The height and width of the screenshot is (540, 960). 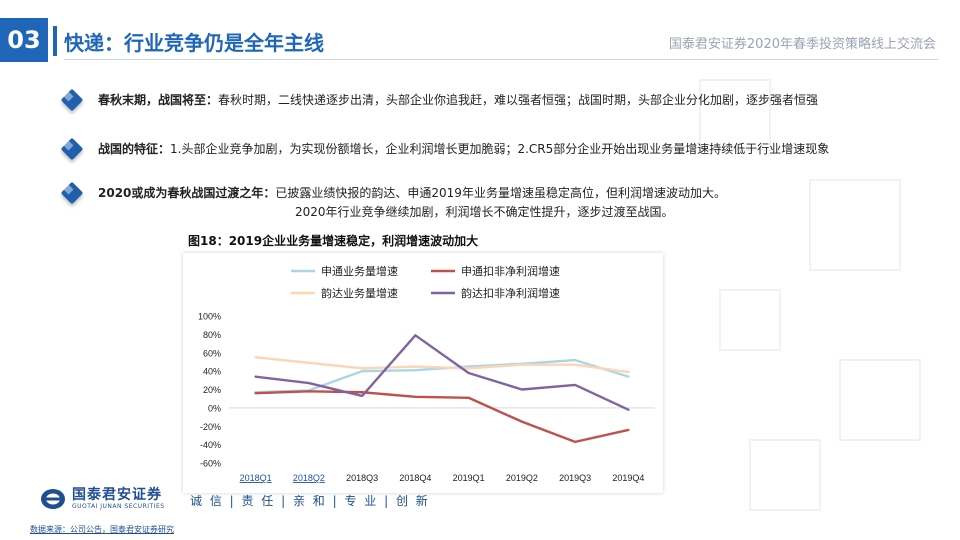 I want to click on y-tick-label: 100%, so click(x=209, y=317).